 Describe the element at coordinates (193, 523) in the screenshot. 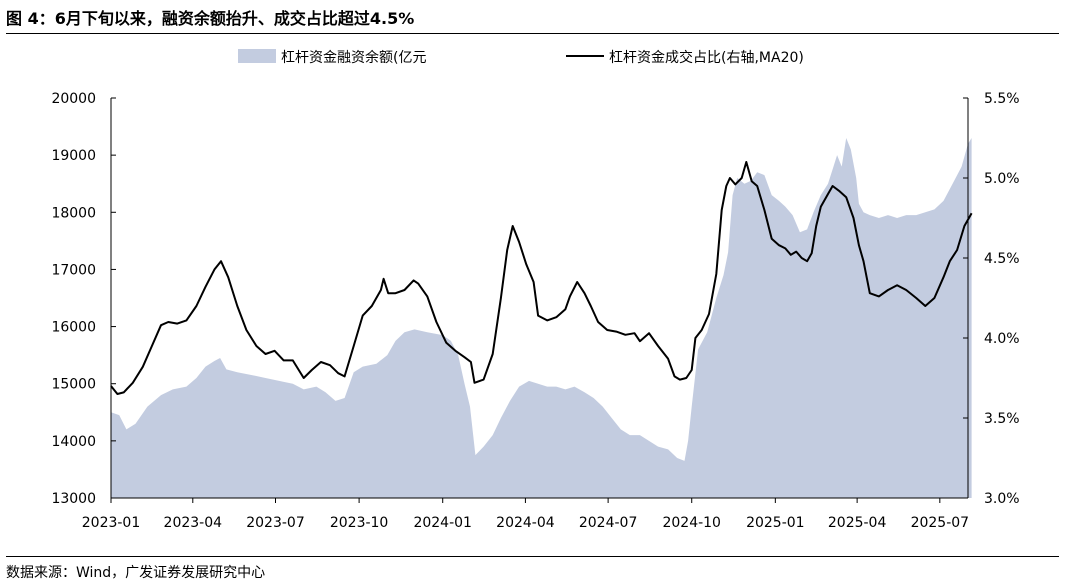

I see `x-tick-label: 2023-04` at that location.